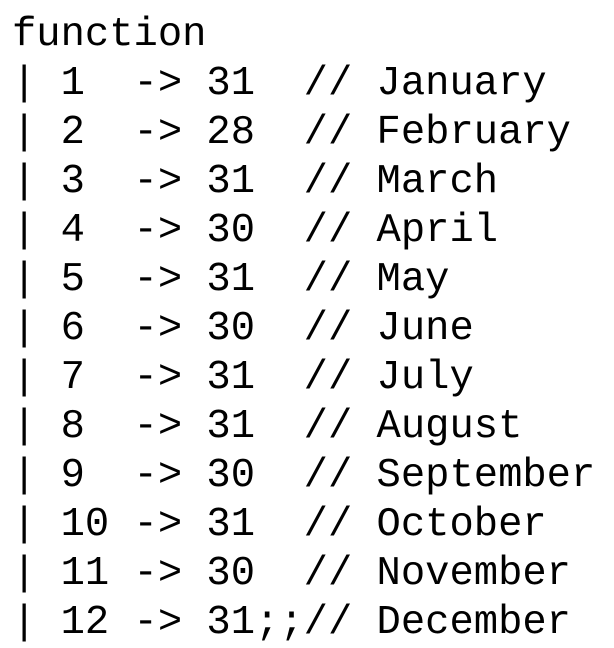 The width and height of the screenshot is (614, 648). Describe the element at coordinates (267, 427) in the screenshot. I see `code-line-august: | 8 -> 31 // August` at that location.